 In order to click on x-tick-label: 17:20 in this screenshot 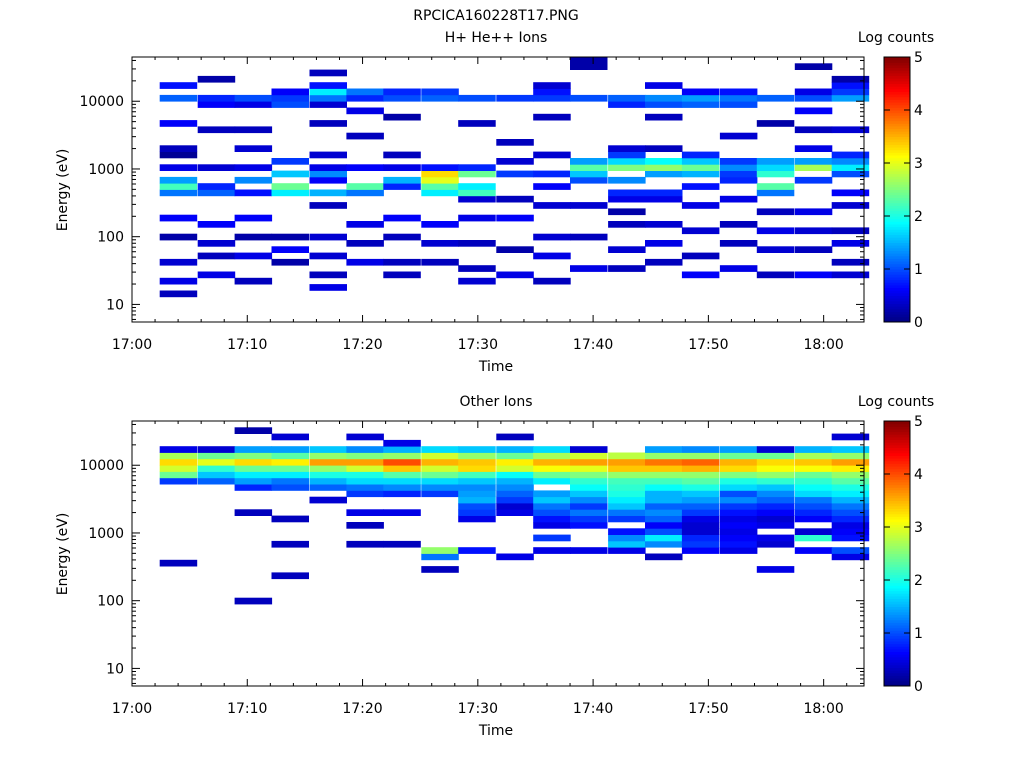, I will do `click(362, 345)`.